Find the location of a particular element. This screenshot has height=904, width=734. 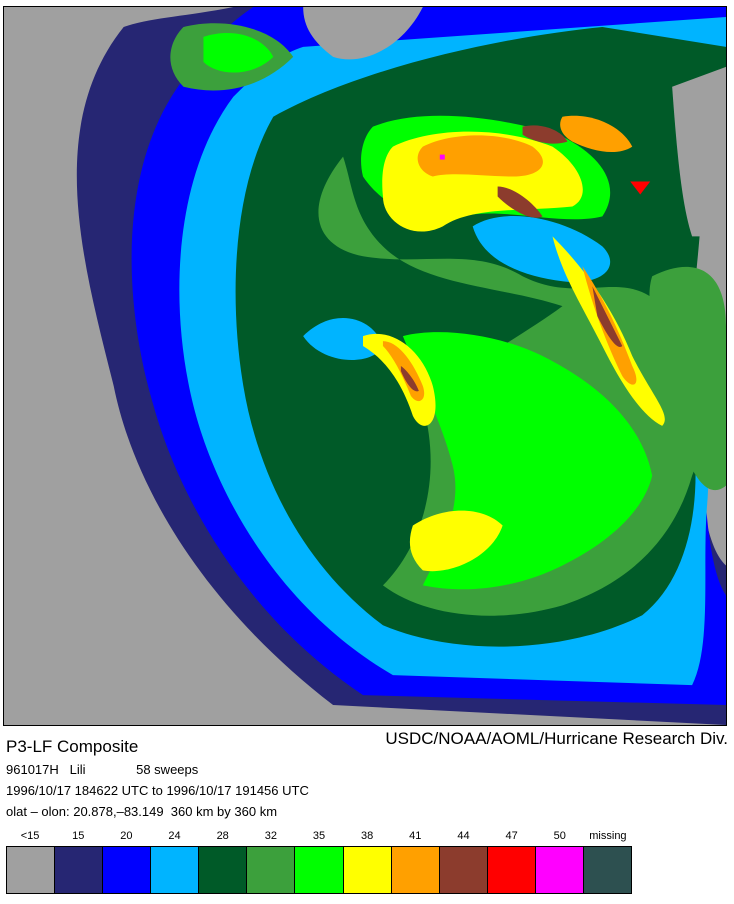

legend-label: <15 is located at coordinates (30, 836).